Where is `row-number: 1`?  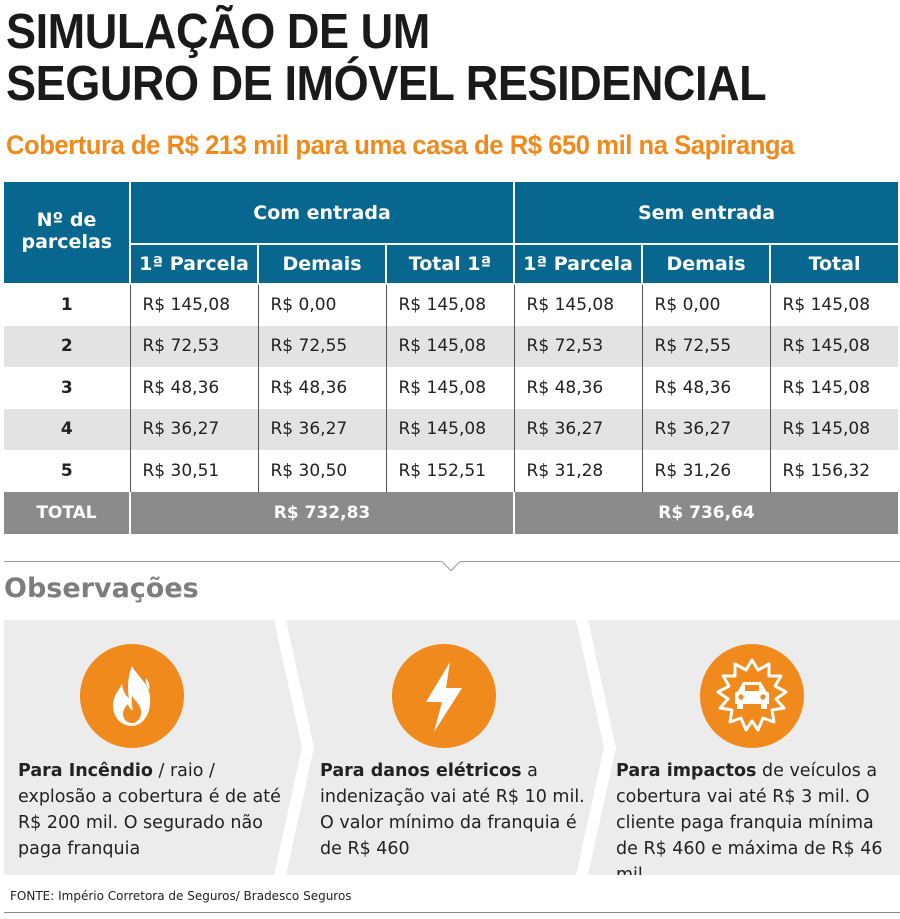
row-number: 1 is located at coordinates (67, 305).